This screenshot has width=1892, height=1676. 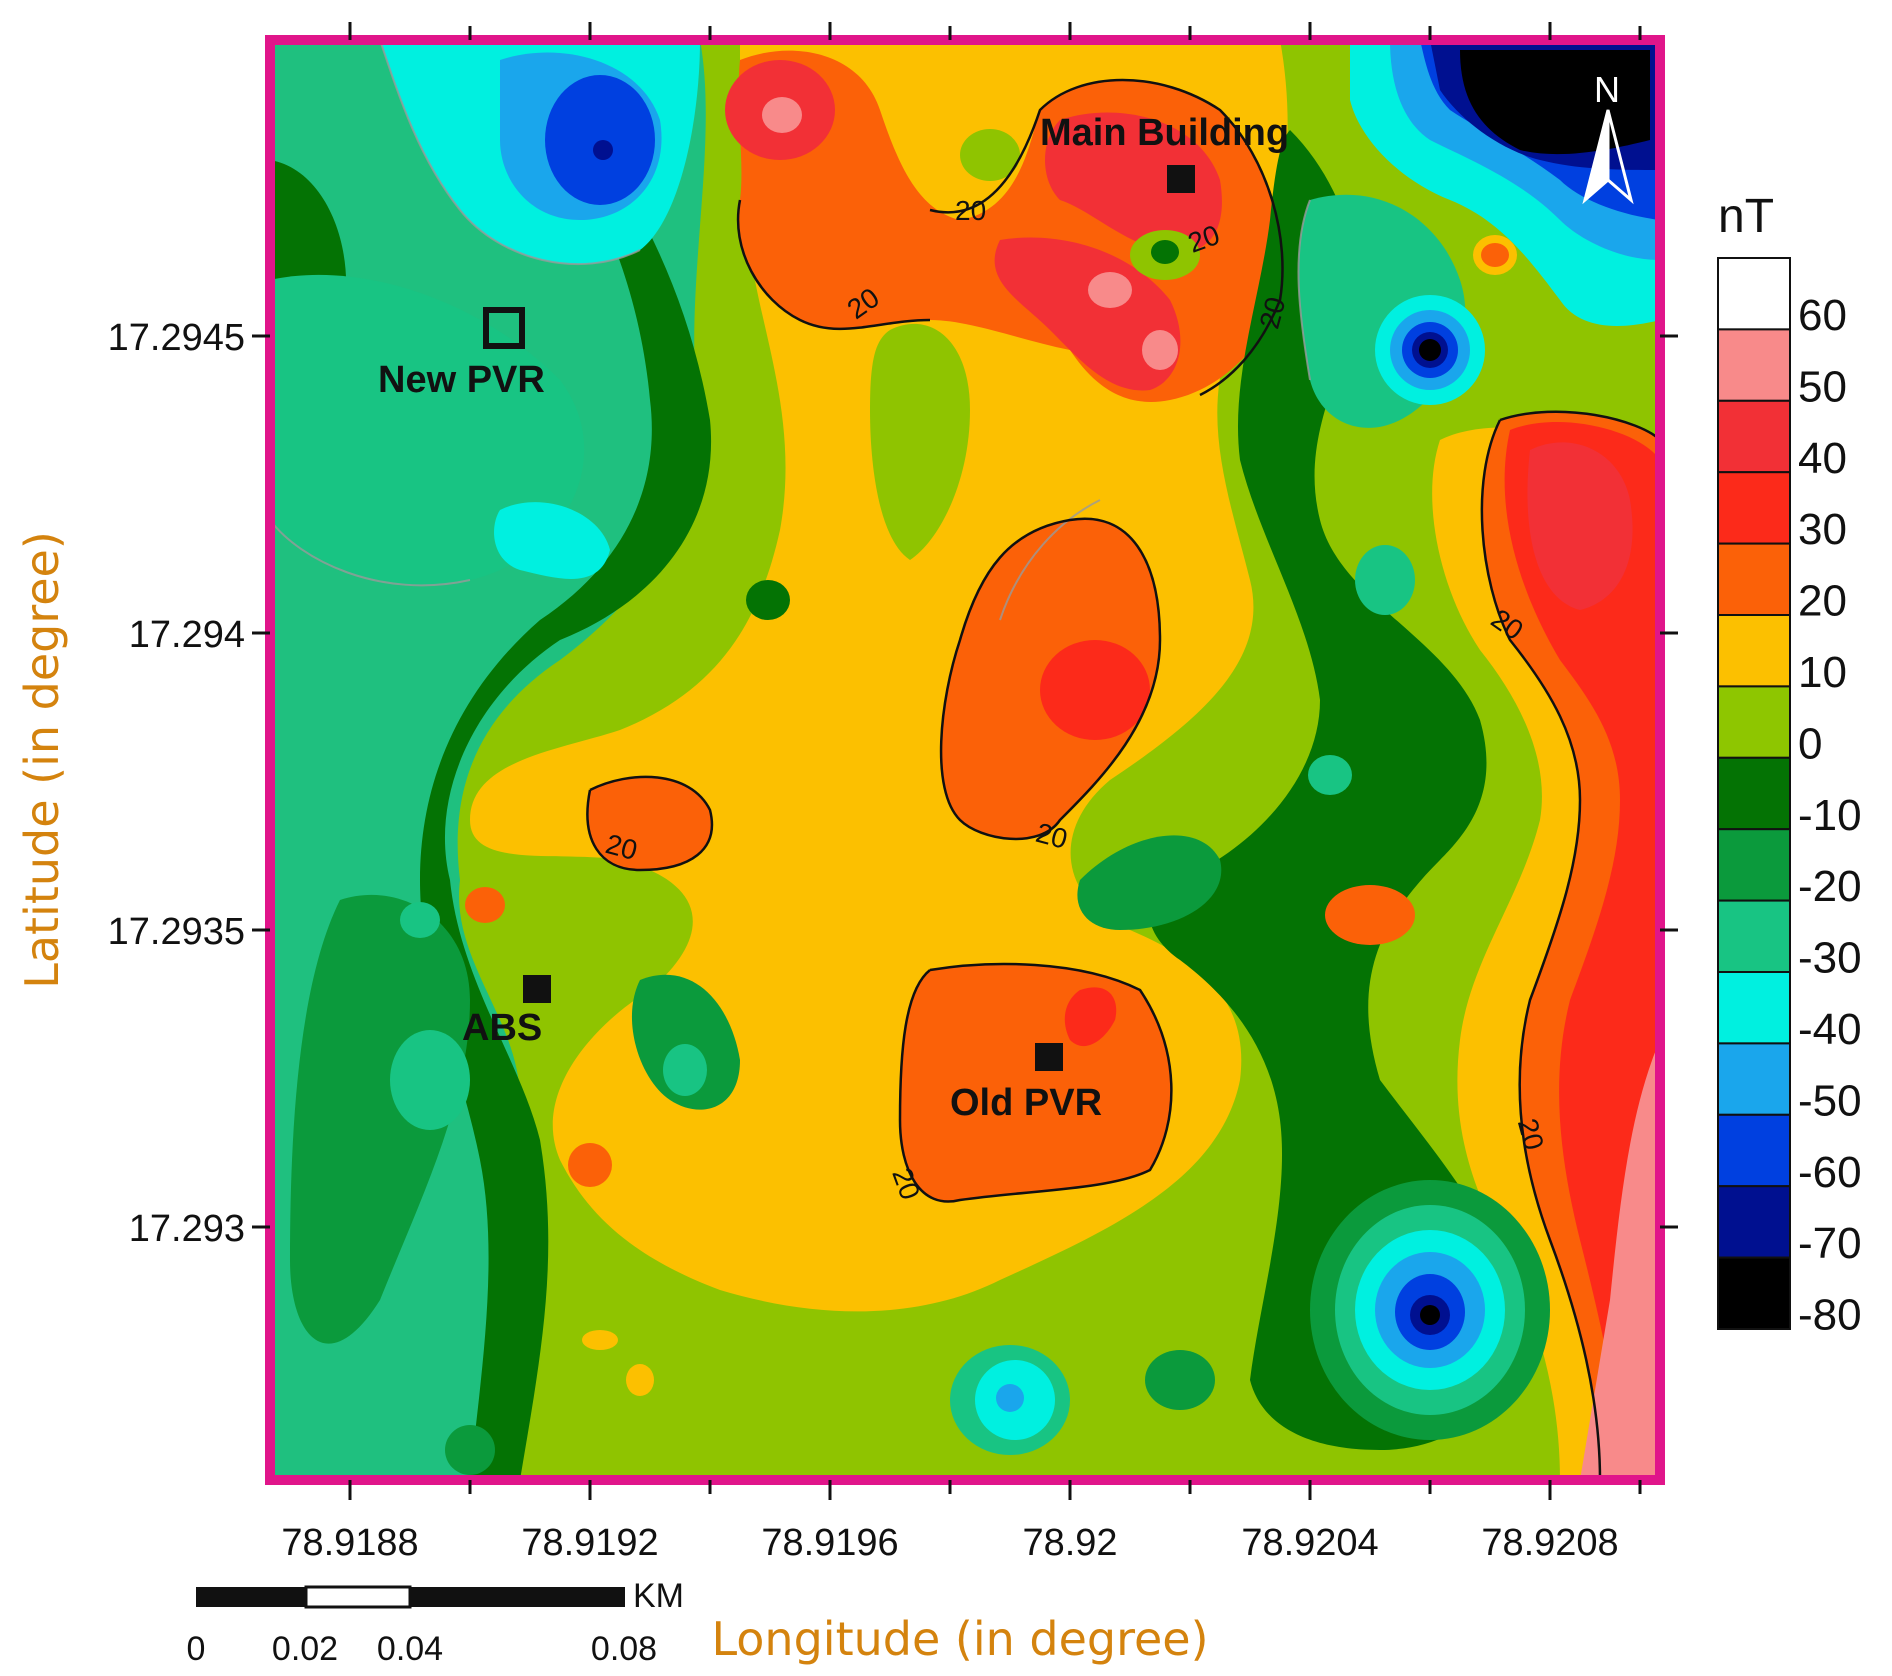 I want to click on main-building-marker, so click(x=1181, y=179).